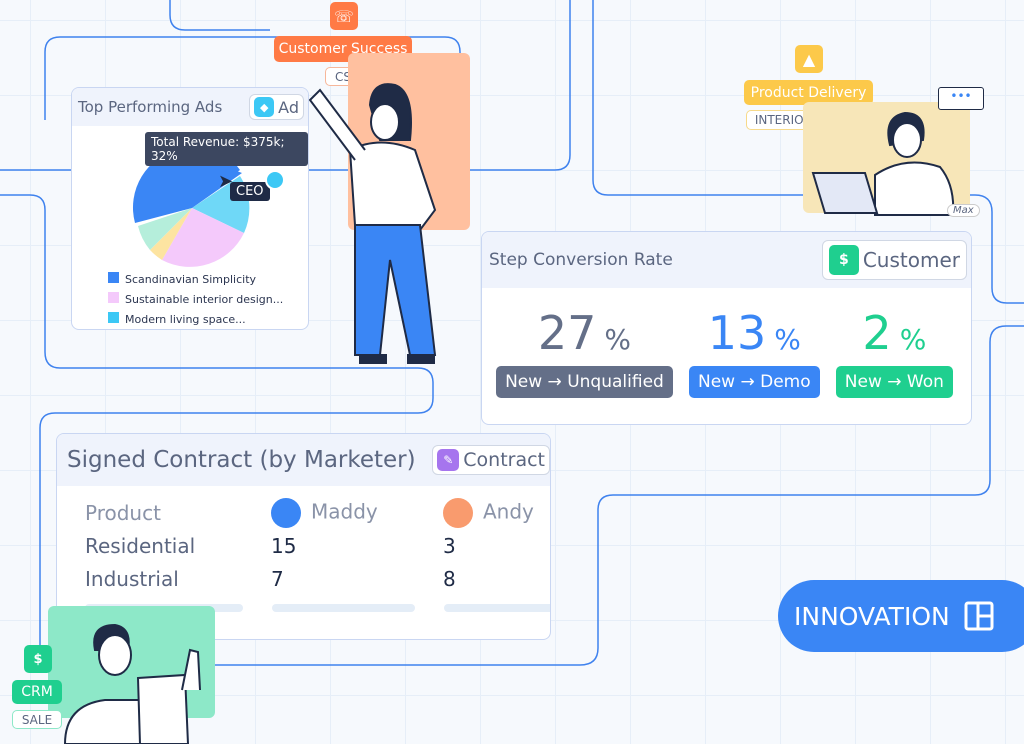  Describe the element at coordinates (894, 352) in the screenshot. I see `stat-won: 2% New → Won` at that location.